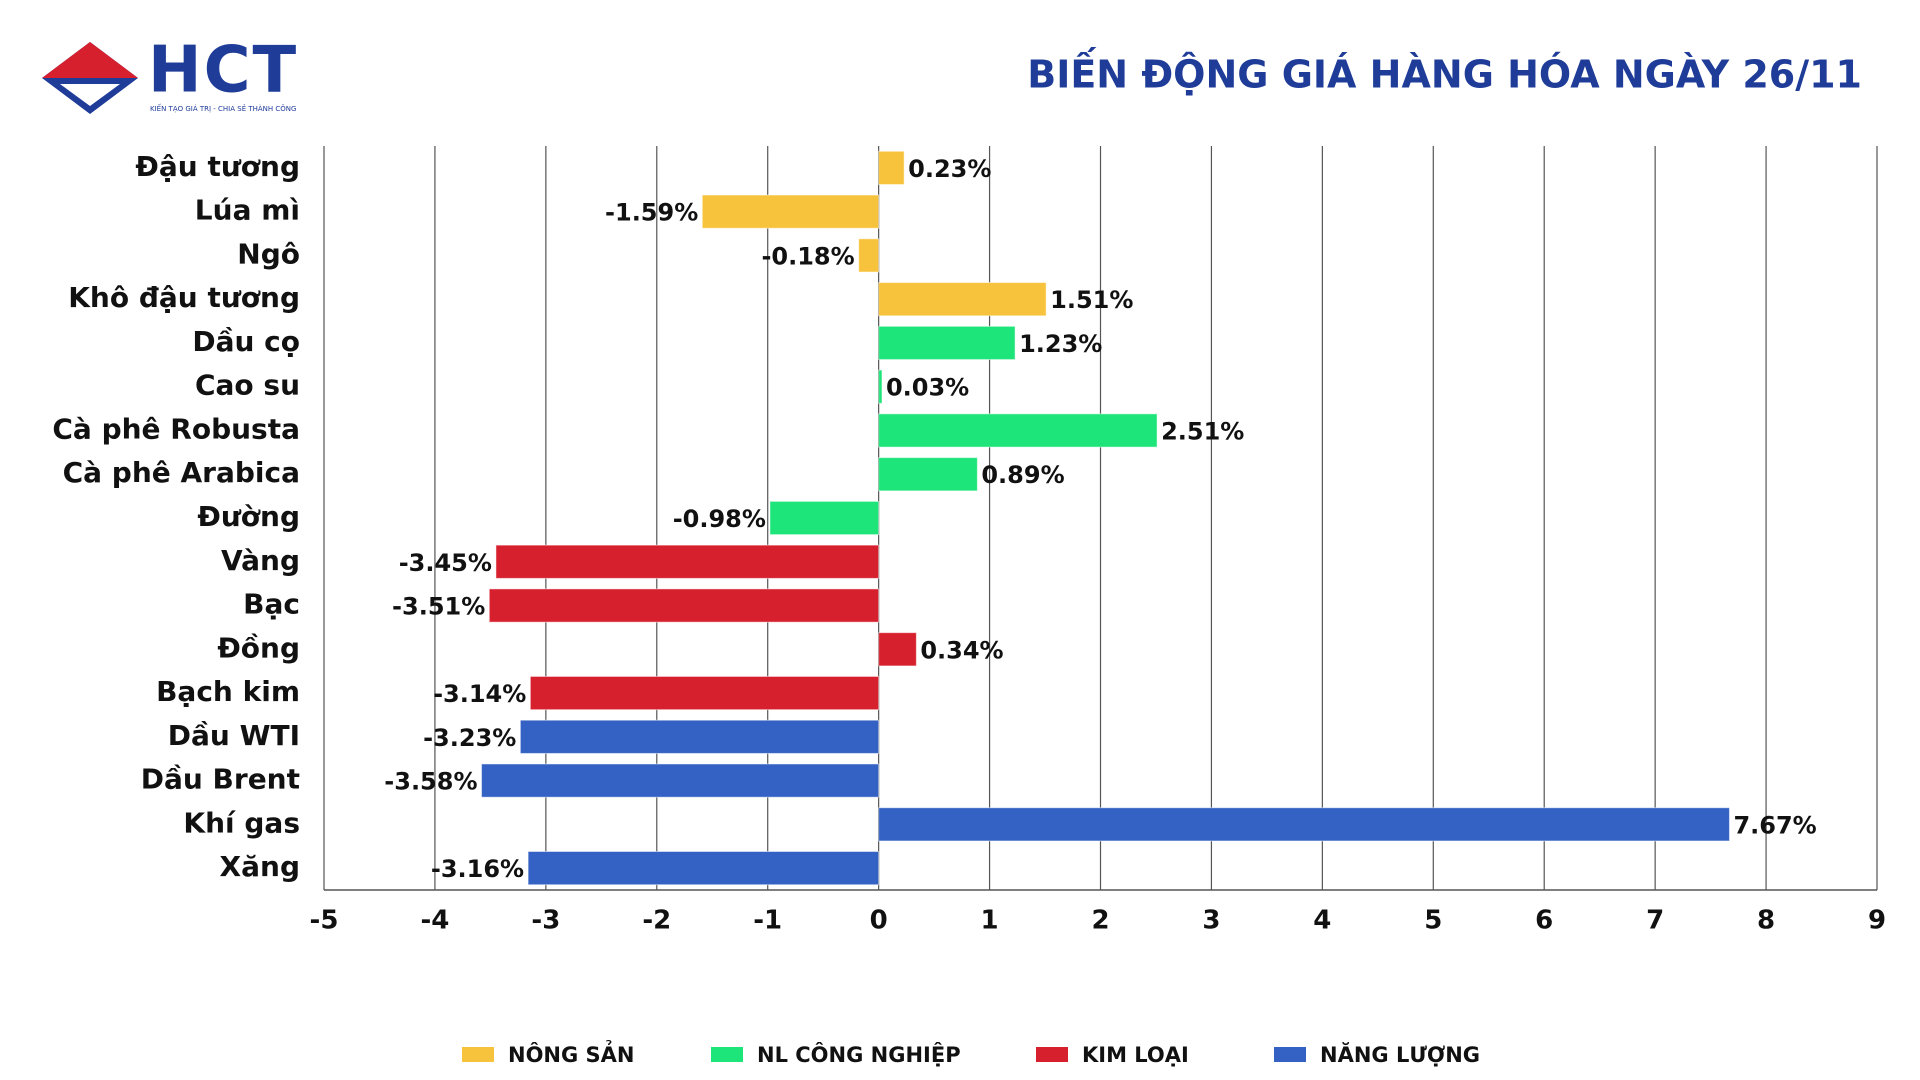  What do you see at coordinates (430, 782) in the screenshot?
I see `value-label: -3.58%` at bounding box center [430, 782].